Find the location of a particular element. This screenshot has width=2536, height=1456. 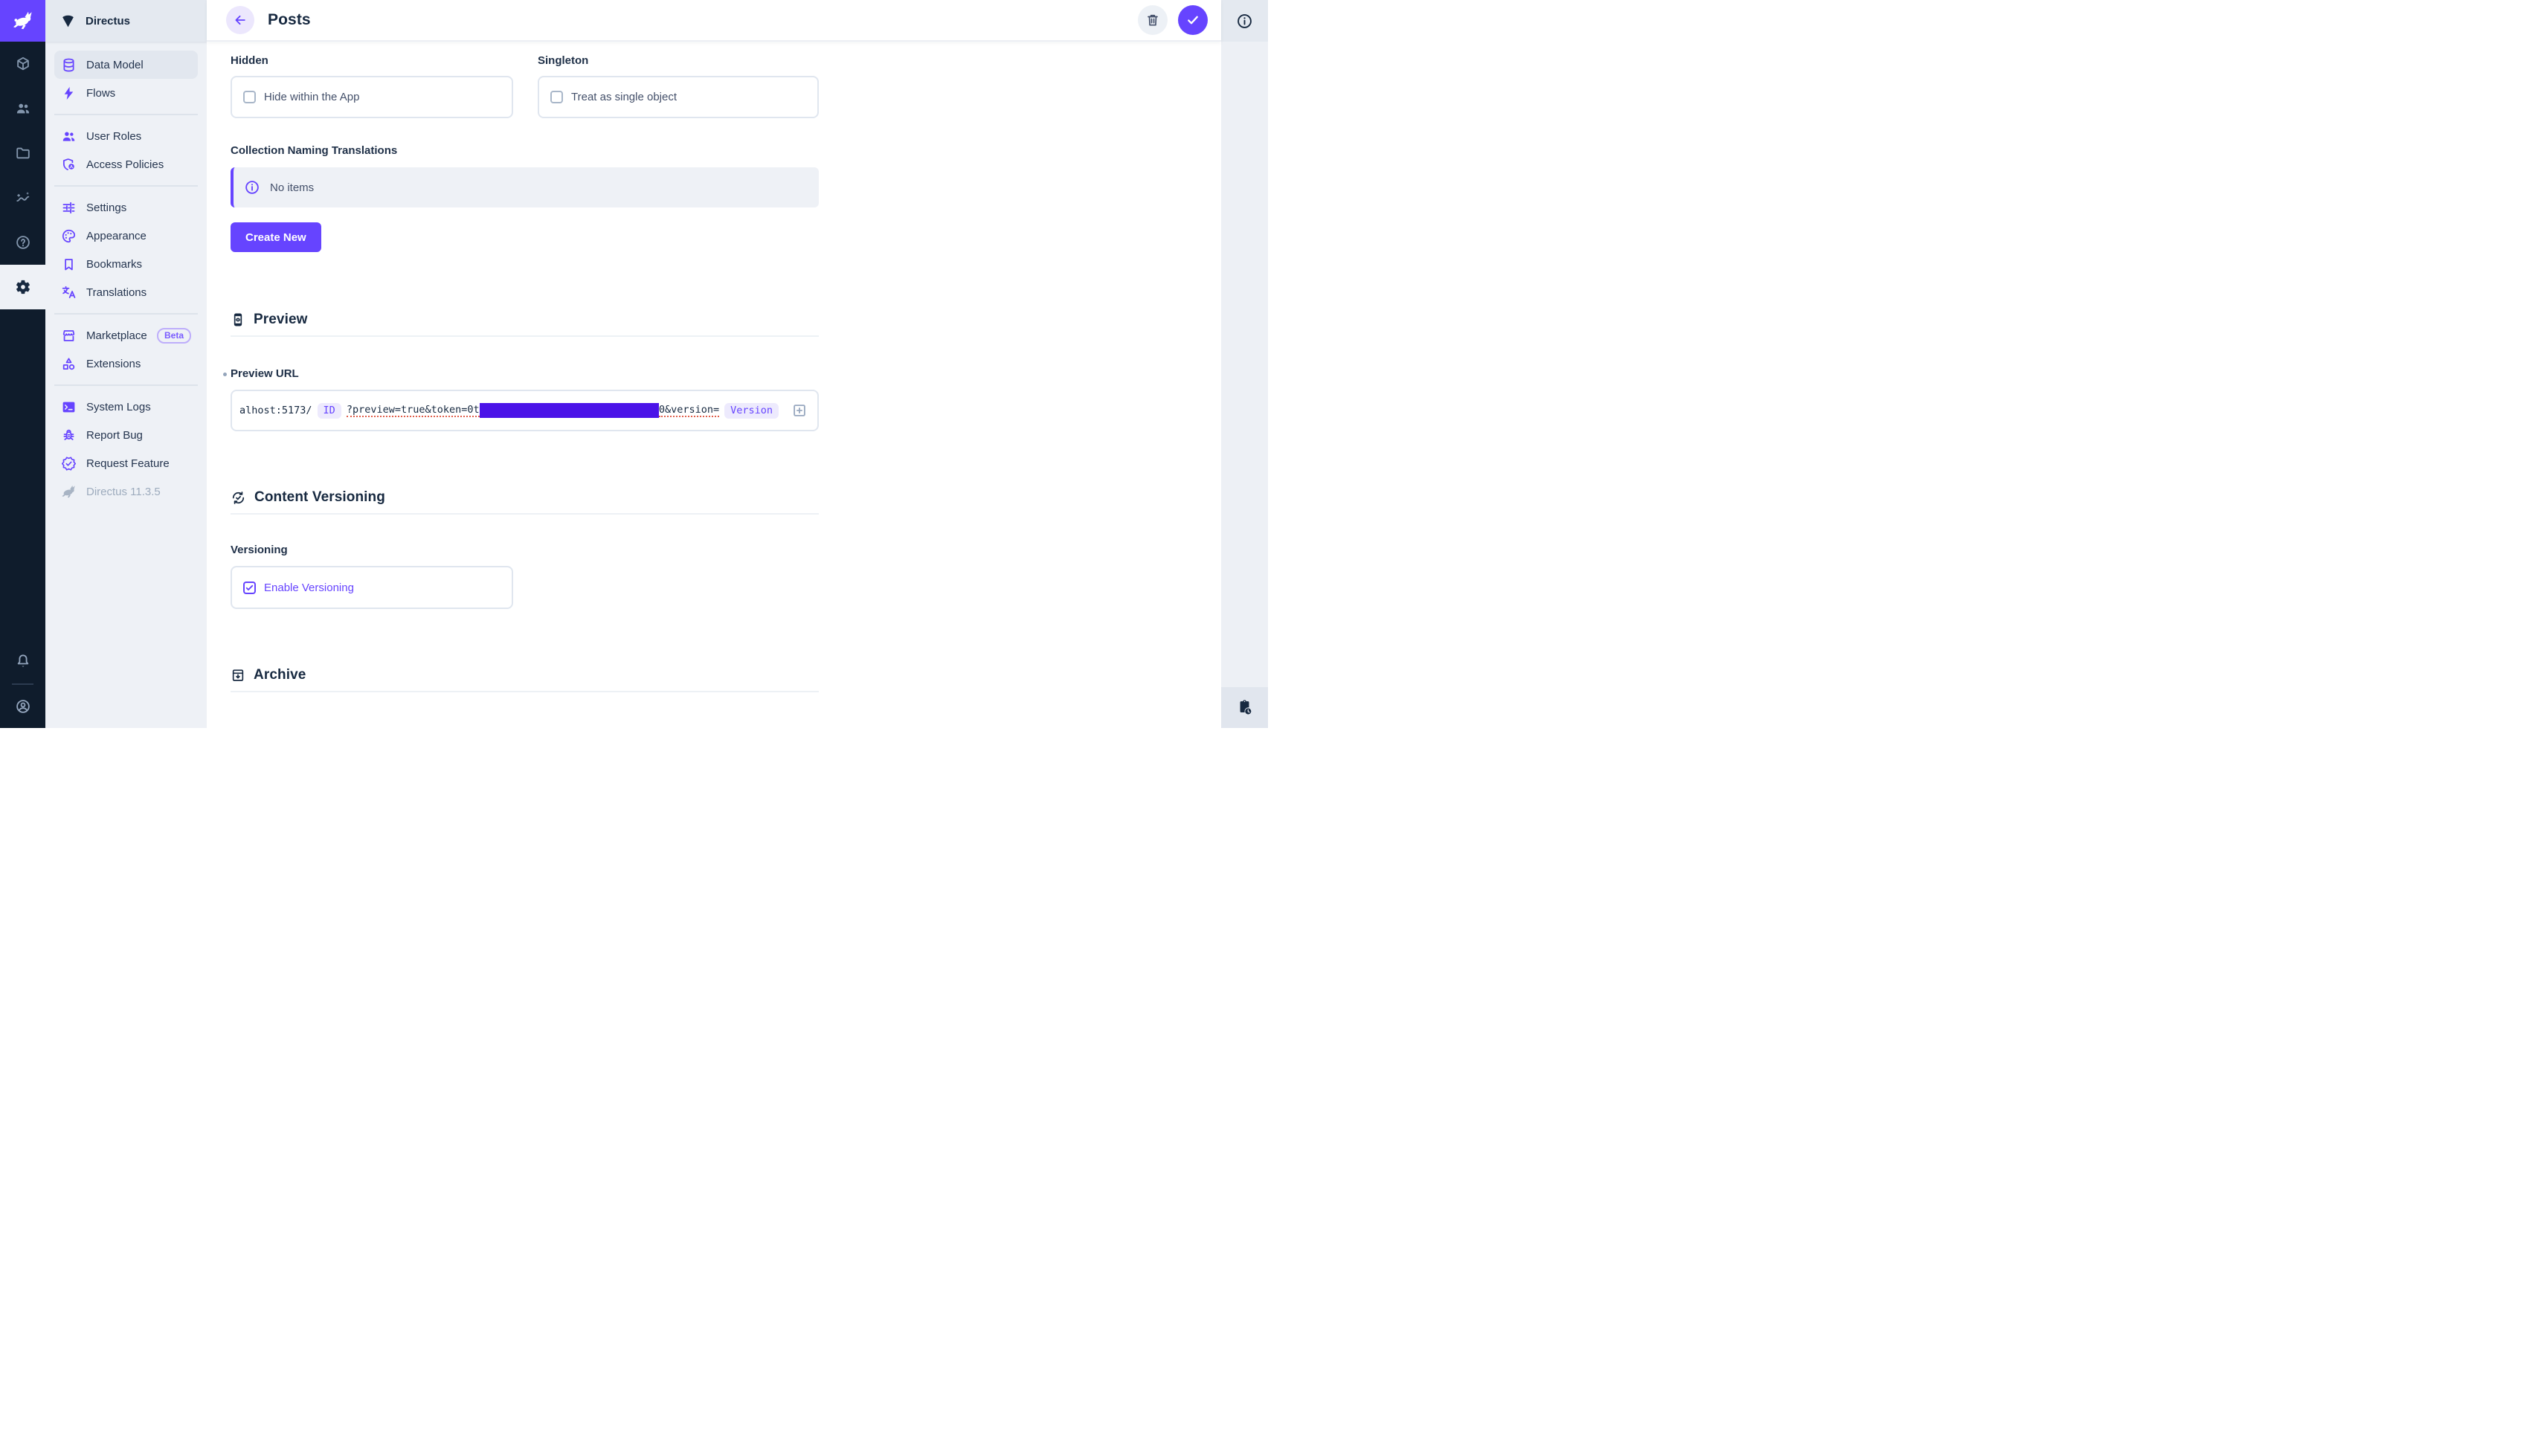

module-users is located at coordinates (22, 109).